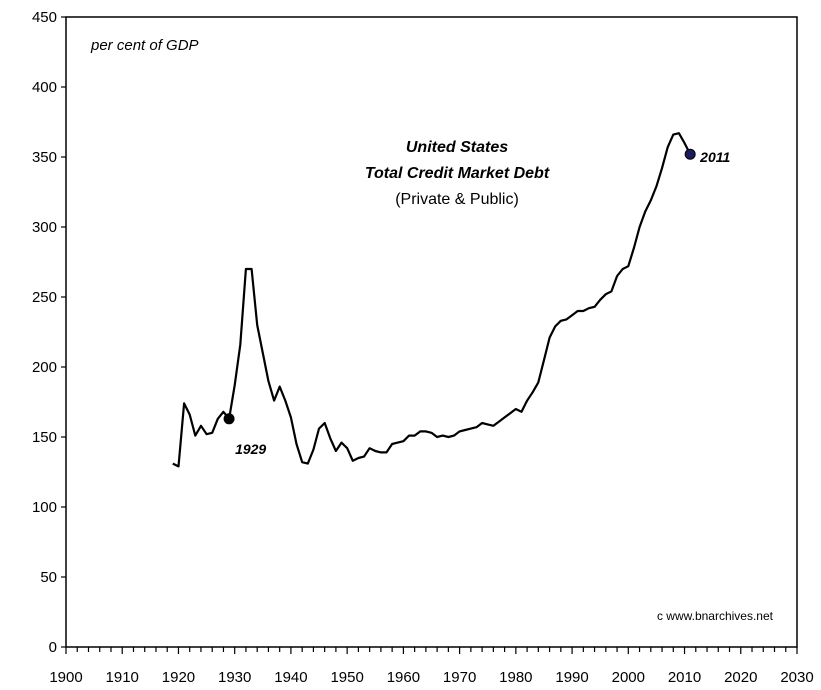  I want to click on chart-subtitle: (Private & Public), so click(457, 199).